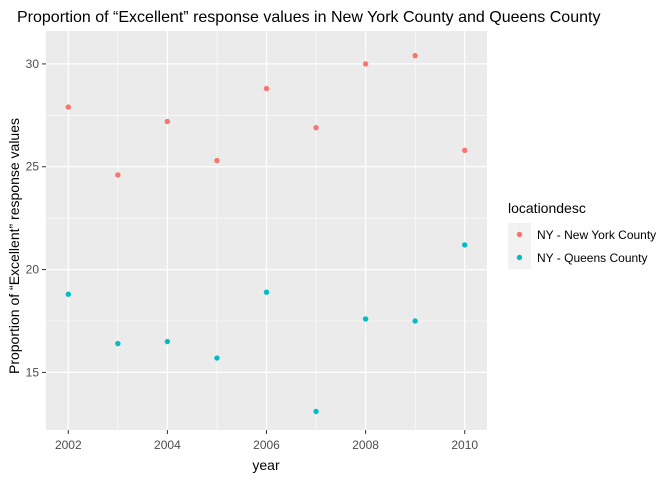 The height and width of the screenshot is (480, 672). Describe the element at coordinates (33, 167) in the screenshot. I see `y-tick-label: 25` at that location.